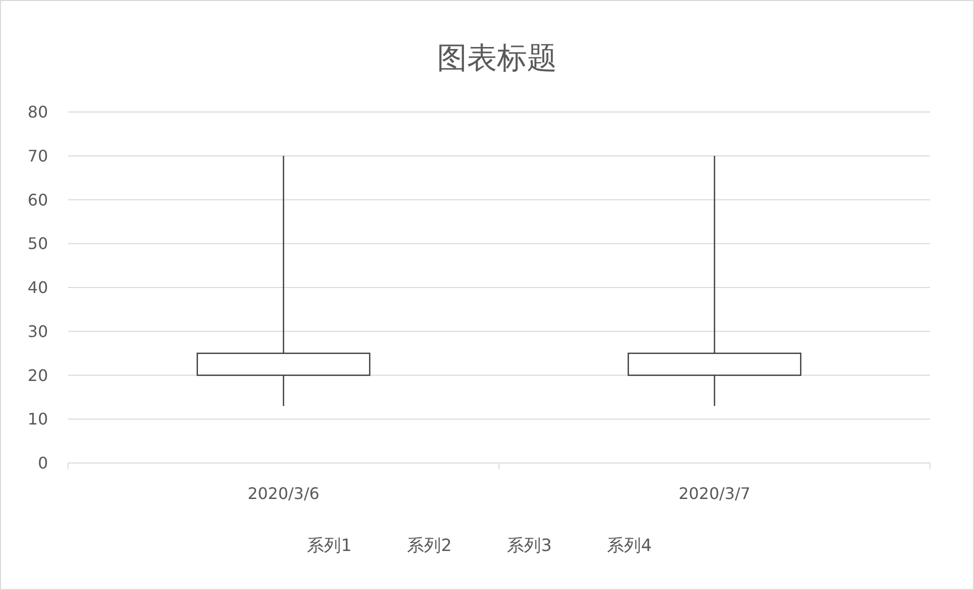 The image size is (974, 590). What do you see at coordinates (38, 244) in the screenshot?
I see `y-tick-label: 50` at bounding box center [38, 244].